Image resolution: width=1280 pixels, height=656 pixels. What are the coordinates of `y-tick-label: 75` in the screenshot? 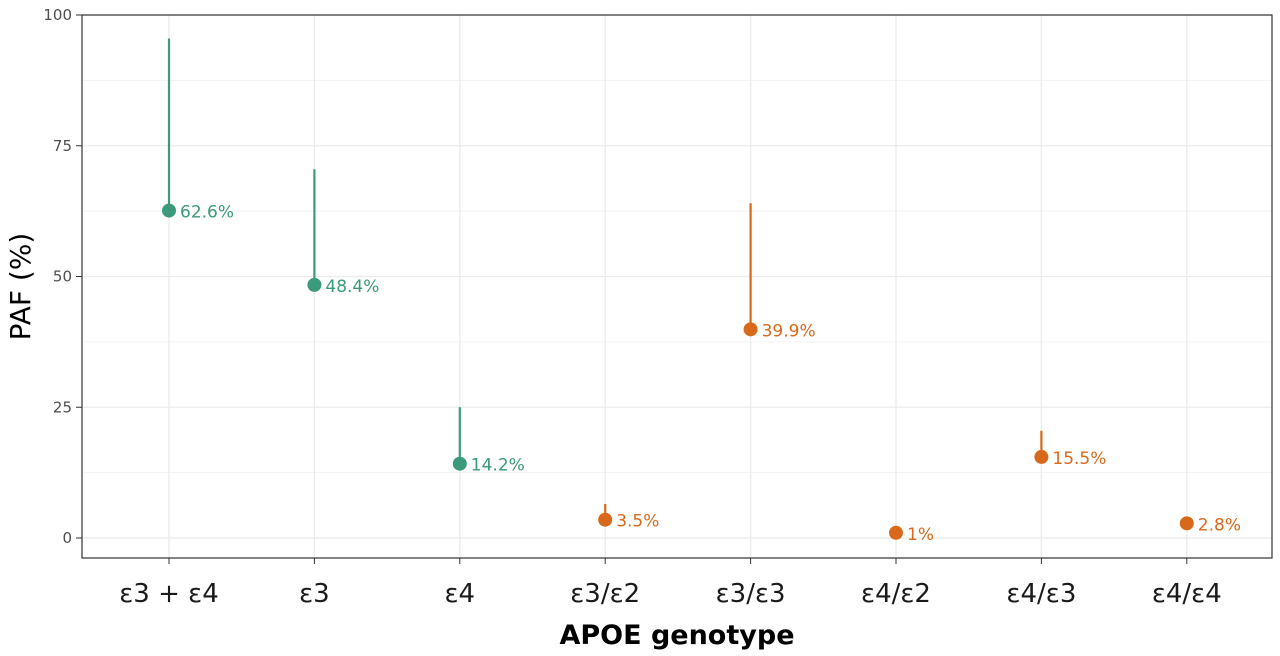 It's located at (62, 146).